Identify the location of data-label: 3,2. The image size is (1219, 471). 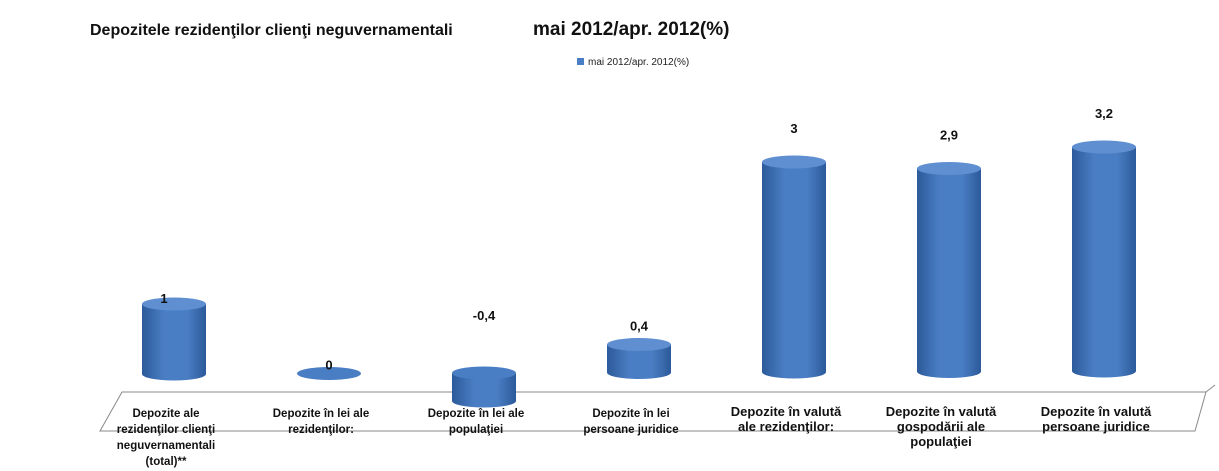
(1104, 113).